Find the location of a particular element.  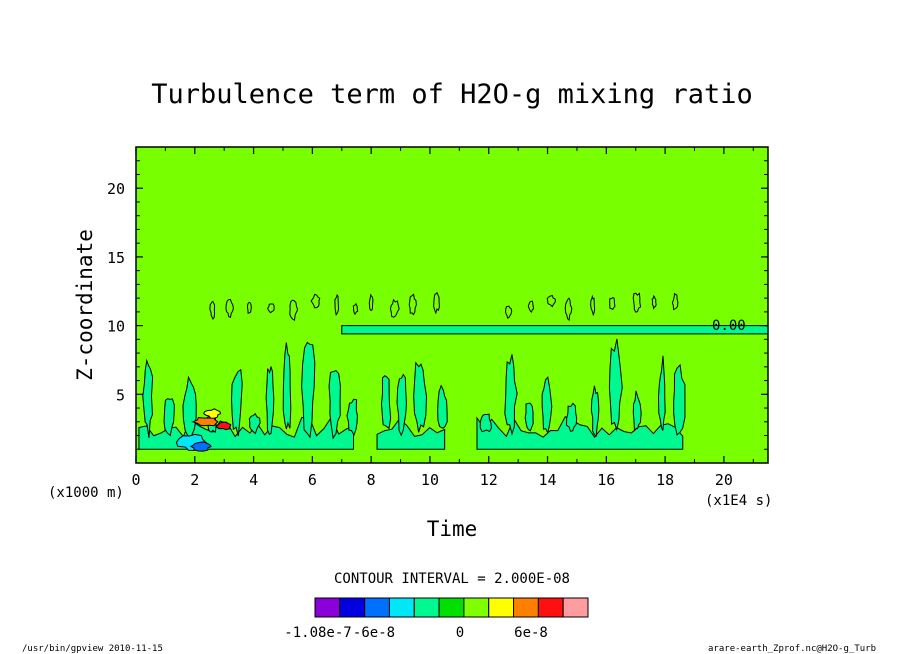

band-c-low is located at coordinates (580, 433).